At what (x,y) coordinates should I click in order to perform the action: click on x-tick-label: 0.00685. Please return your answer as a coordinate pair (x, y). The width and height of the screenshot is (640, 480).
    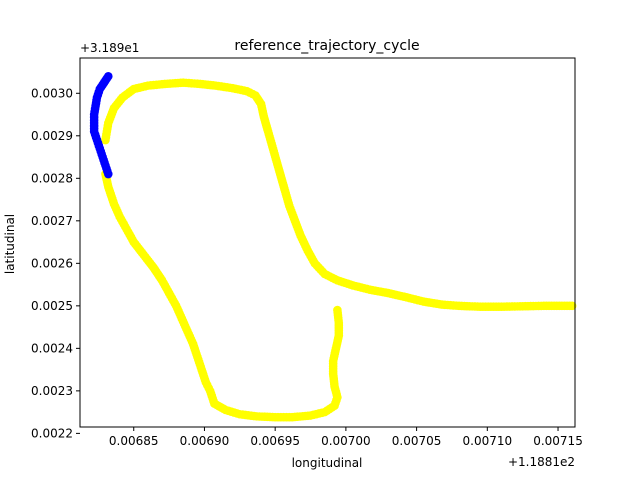
    Looking at the image, I should click on (134, 441).